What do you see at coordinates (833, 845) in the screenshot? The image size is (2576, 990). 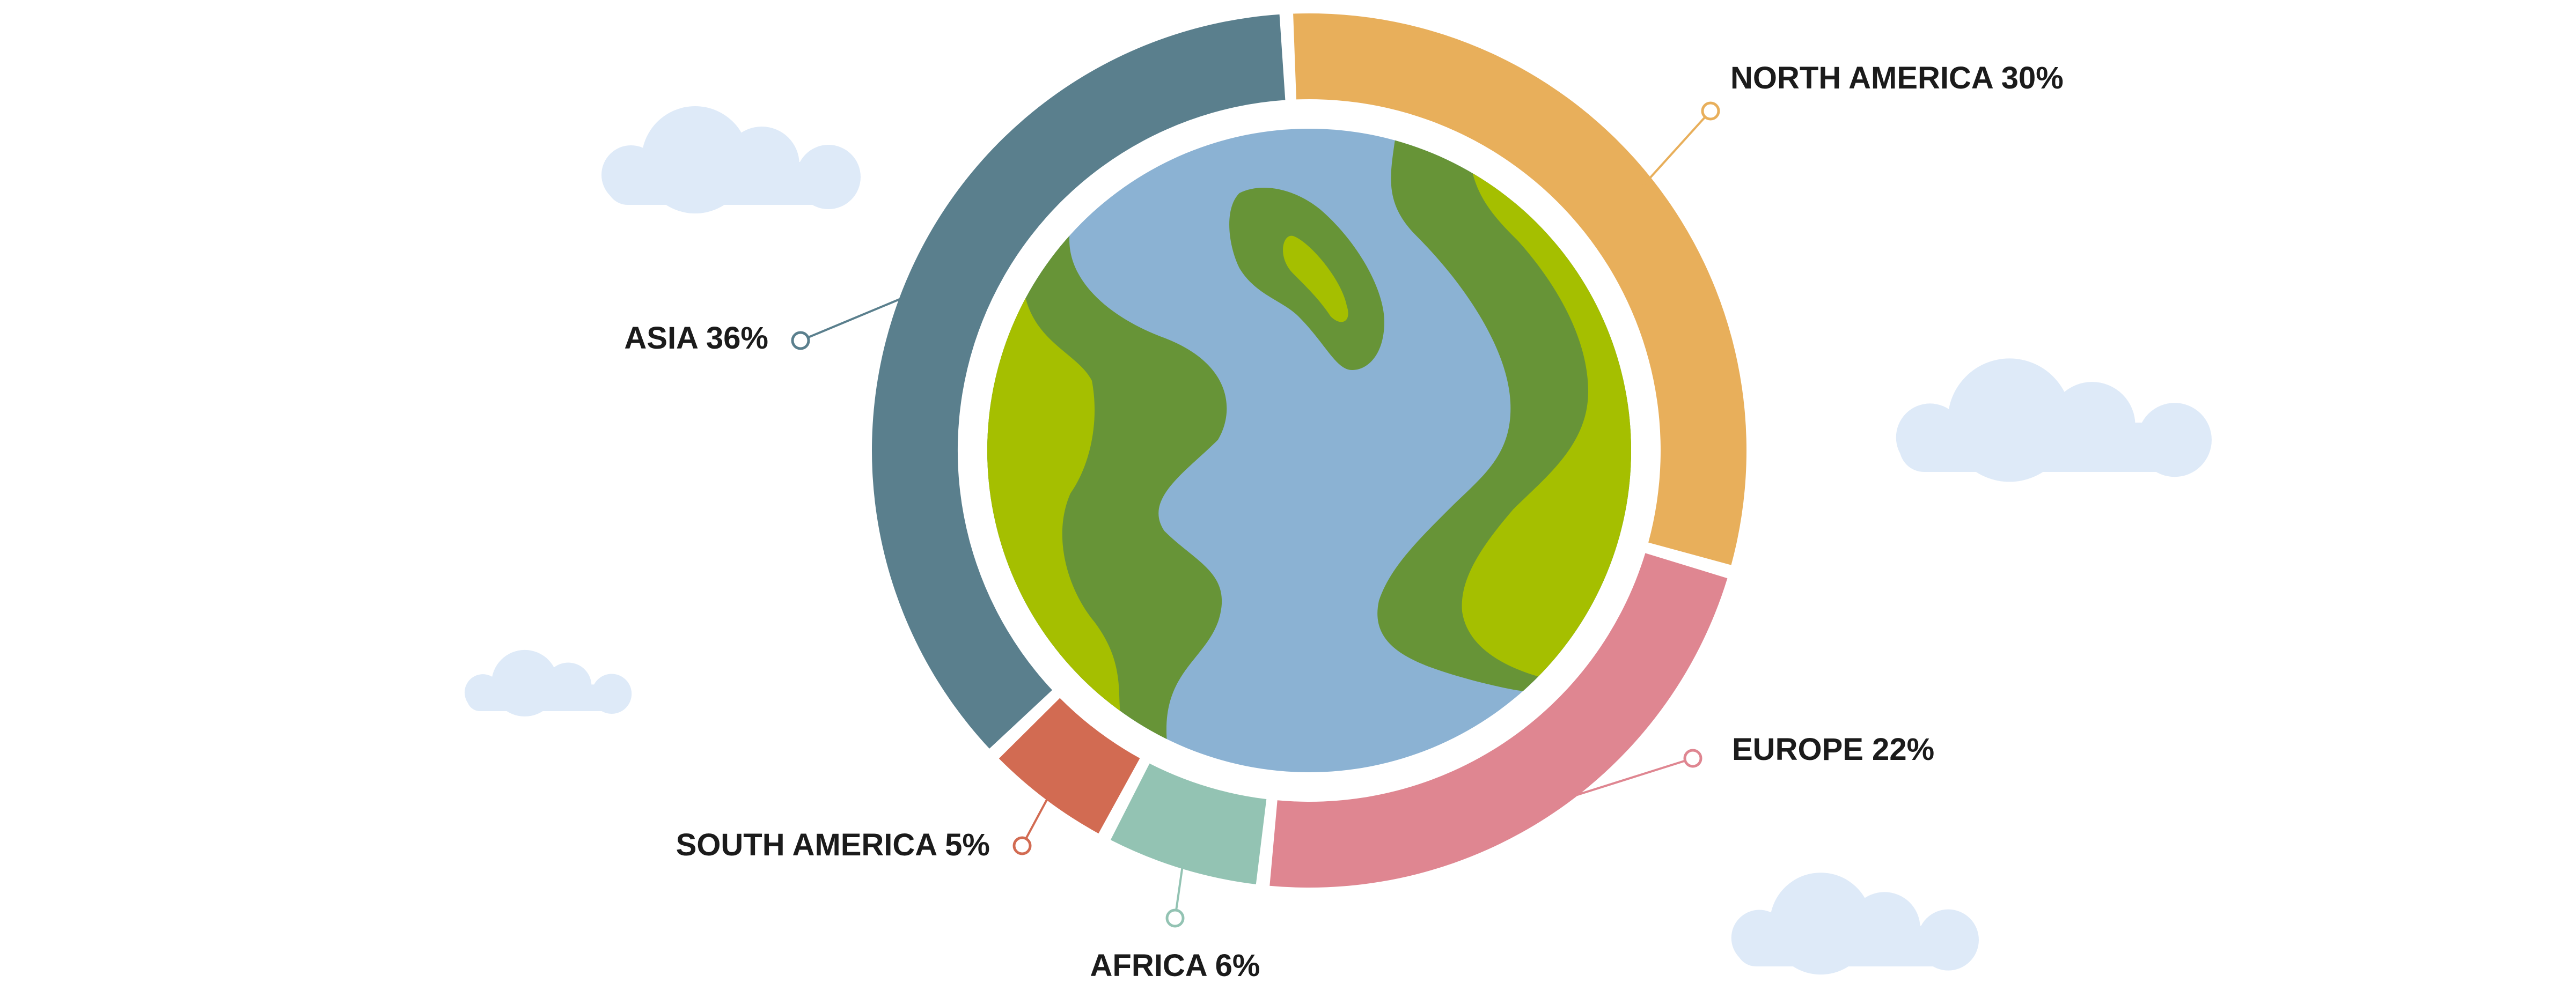 I see `slice-label-south-america: SOUTH AMERICA 5%` at bounding box center [833, 845].